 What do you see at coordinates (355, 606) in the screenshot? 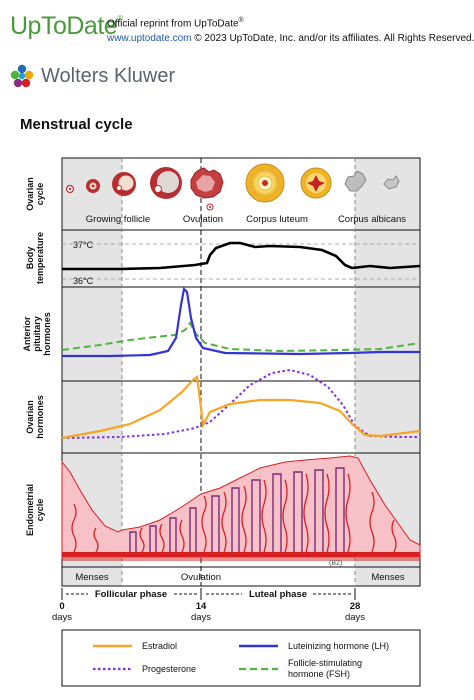
I see `tick-day-28: 28` at bounding box center [355, 606].